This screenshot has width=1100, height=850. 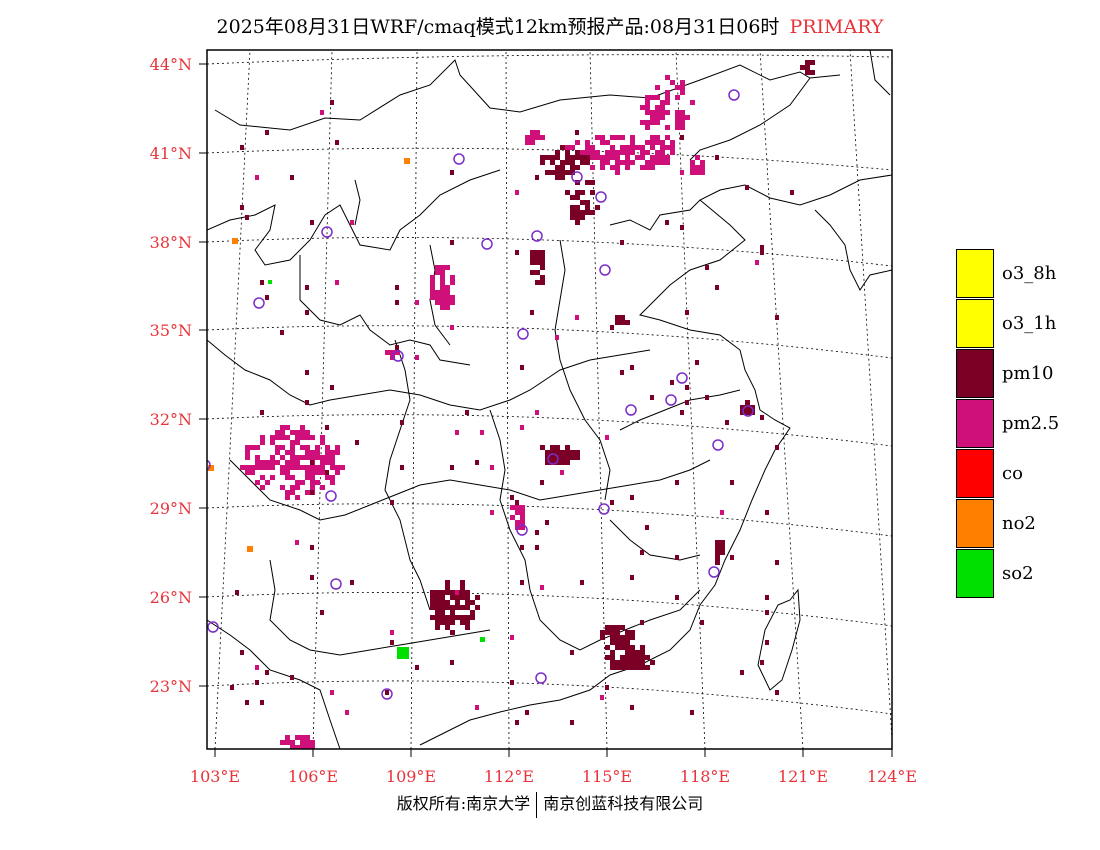 I want to click on so2-pixel, so click(x=482, y=639).